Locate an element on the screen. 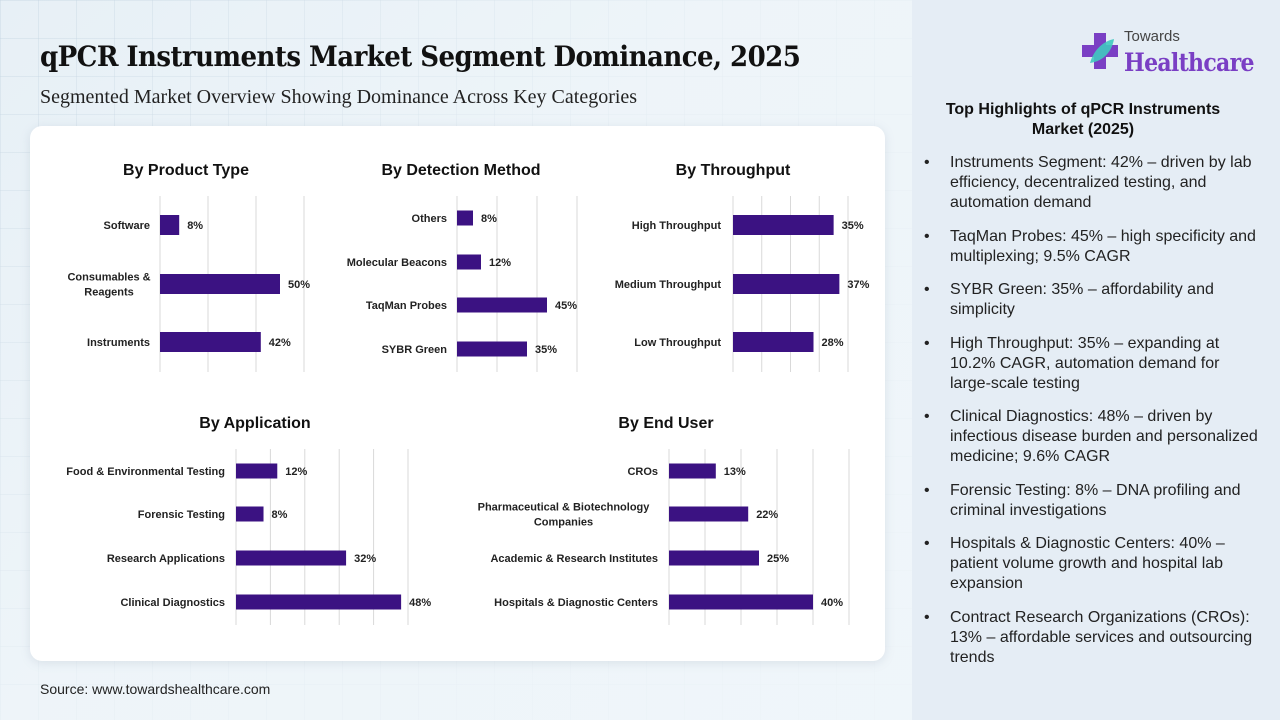  category-label: Low Throughput is located at coordinates (677, 343).